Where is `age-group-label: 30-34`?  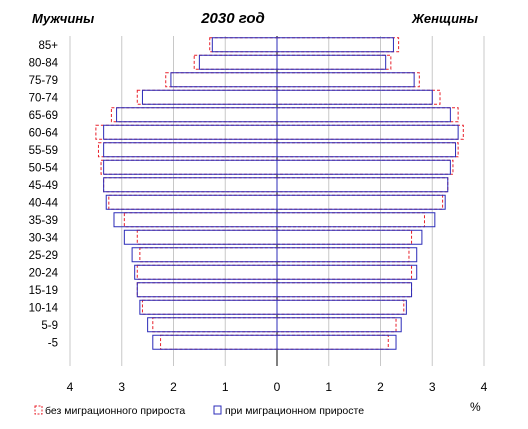
age-group-label: 30-34 is located at coordinates (44, 238).